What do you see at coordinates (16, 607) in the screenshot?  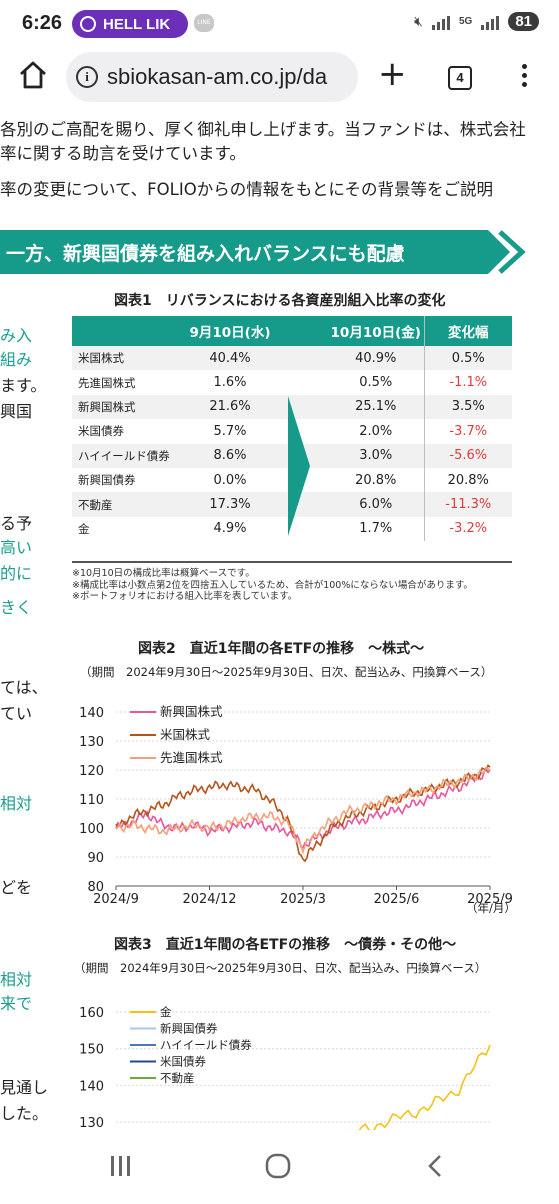 I see `side-text-fragment: きく` at bounding box center [16, 607].